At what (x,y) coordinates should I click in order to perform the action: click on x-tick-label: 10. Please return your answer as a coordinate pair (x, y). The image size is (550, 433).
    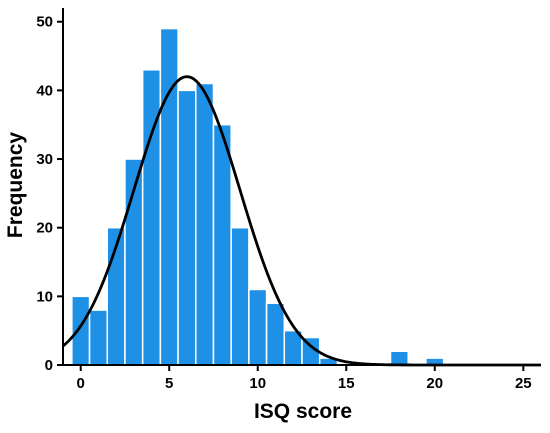
    Looking at the image, I should click on (257, 383).